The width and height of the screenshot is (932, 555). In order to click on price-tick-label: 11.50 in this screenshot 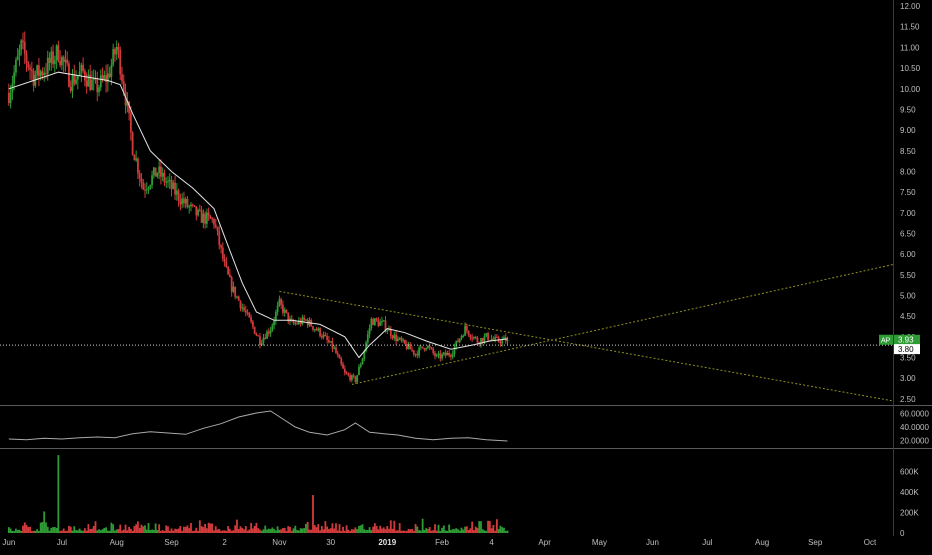, I will do `click(910, 27)`.